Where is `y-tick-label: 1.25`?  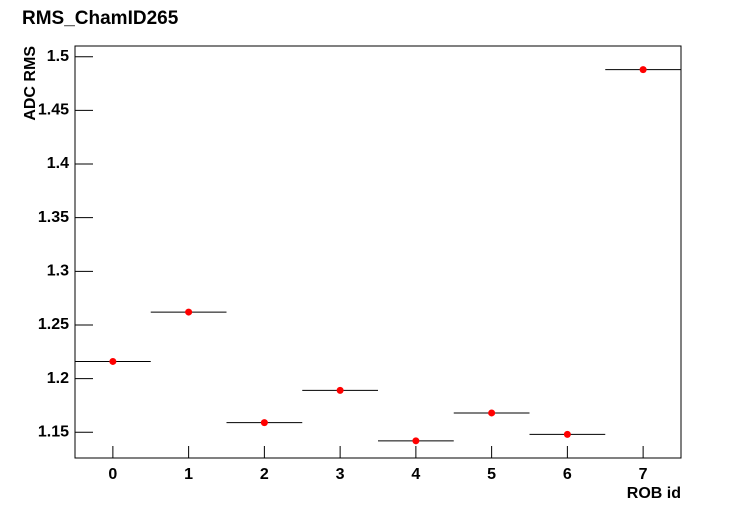 y-tick-label: 1.25 is located at coordinates (53, 324).